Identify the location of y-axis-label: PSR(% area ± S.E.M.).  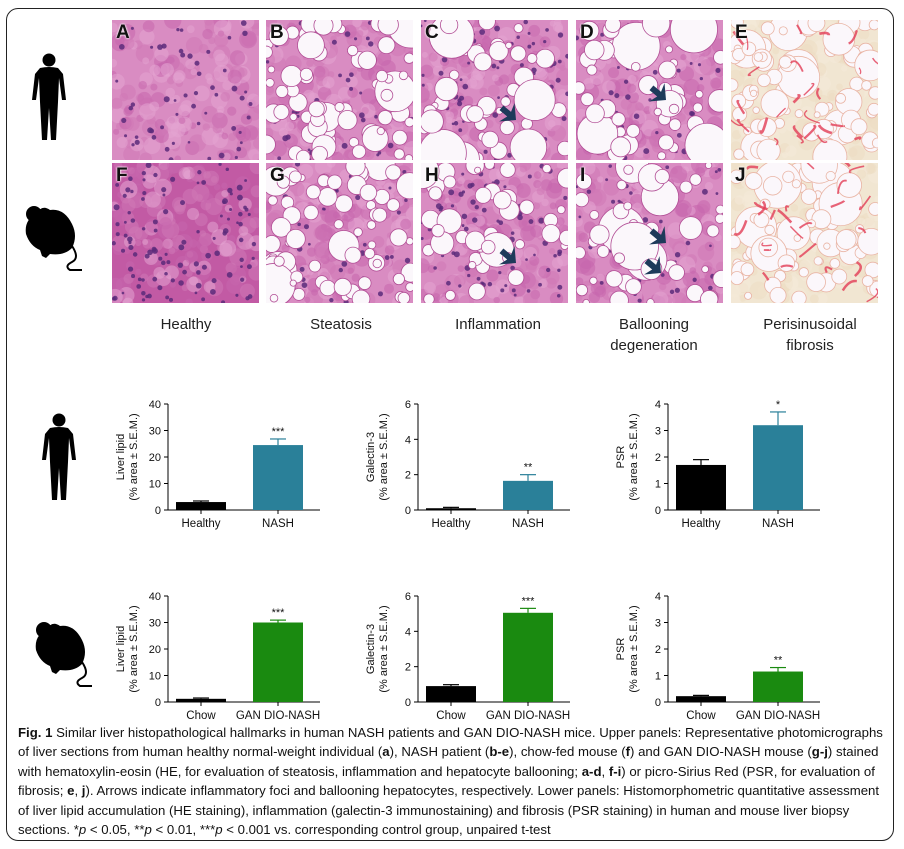
(627, 648).